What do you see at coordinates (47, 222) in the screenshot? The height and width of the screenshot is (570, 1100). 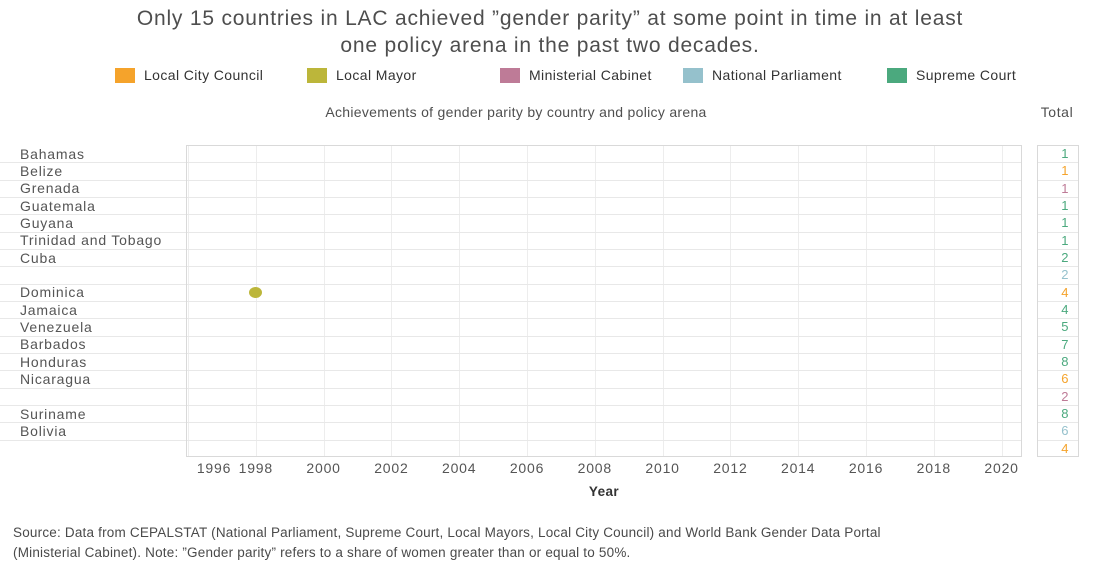 I see `country-label-guyana: Guyana` at bounding box center [47, 222].